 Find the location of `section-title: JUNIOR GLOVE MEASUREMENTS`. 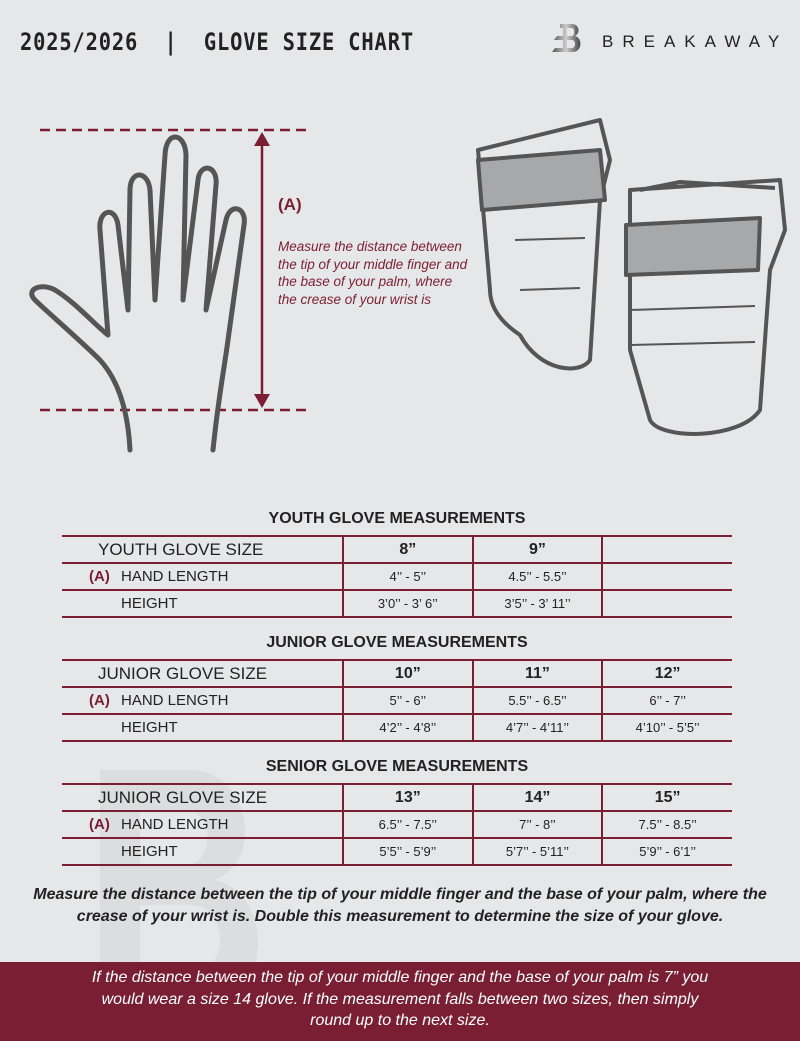

section-title: JUNIOR GLOVE MEASUREMENTS is located at coordinates (397, 642).